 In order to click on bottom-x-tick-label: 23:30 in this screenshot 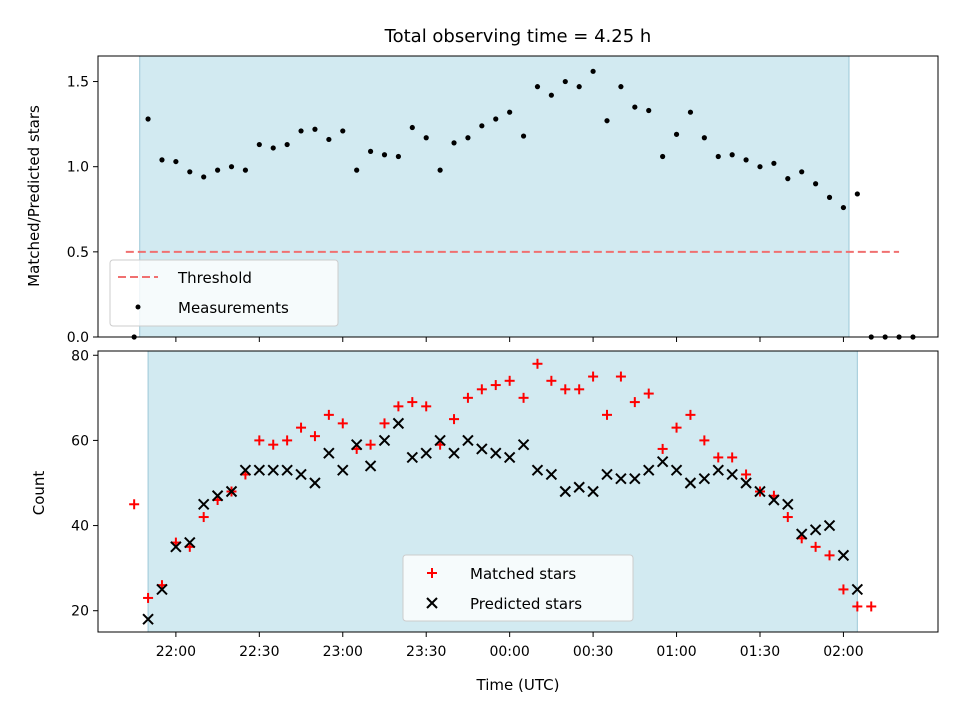, I will do `click(426, 652)`.